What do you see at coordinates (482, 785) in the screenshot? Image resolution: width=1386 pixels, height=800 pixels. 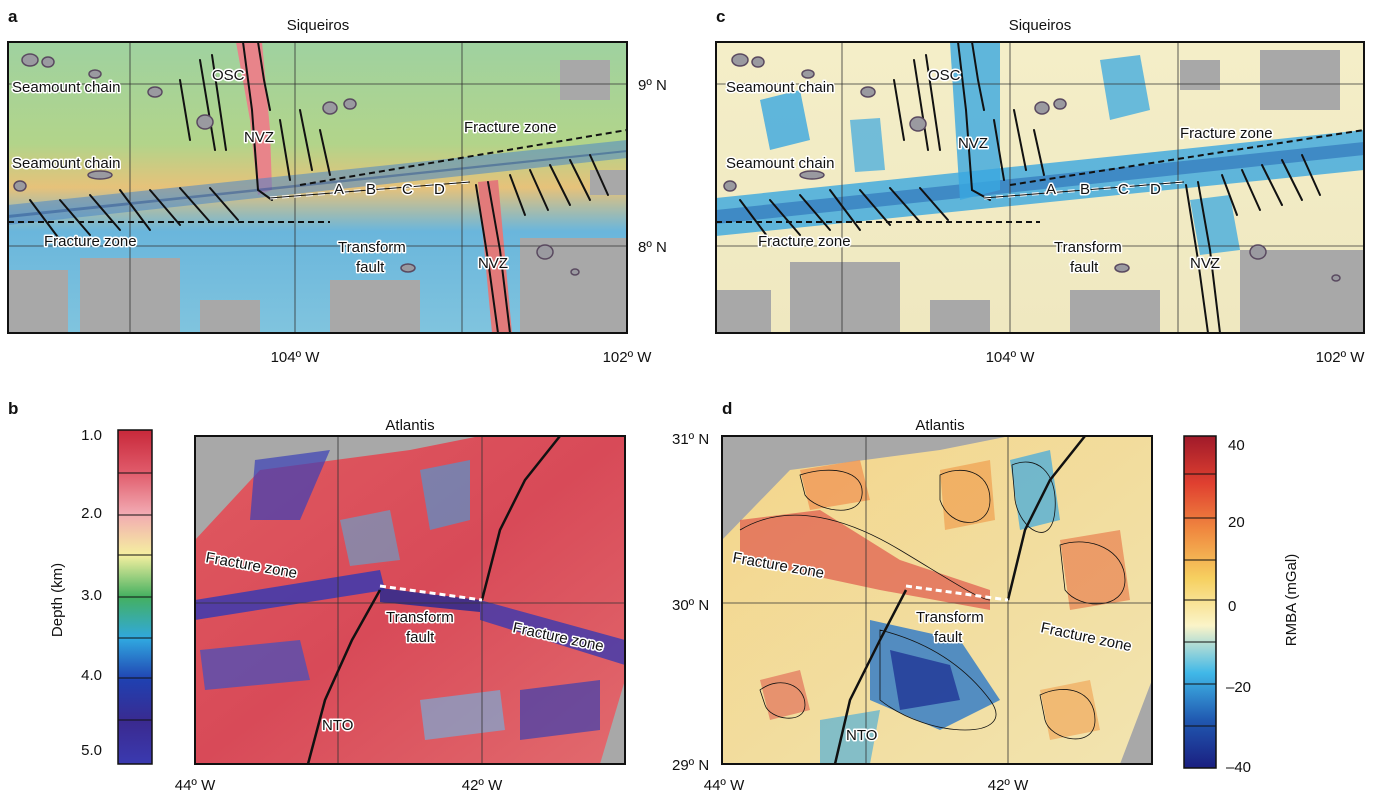 I see `panel-b-lon-42w: 42º W` at bounding box center [482, 785].